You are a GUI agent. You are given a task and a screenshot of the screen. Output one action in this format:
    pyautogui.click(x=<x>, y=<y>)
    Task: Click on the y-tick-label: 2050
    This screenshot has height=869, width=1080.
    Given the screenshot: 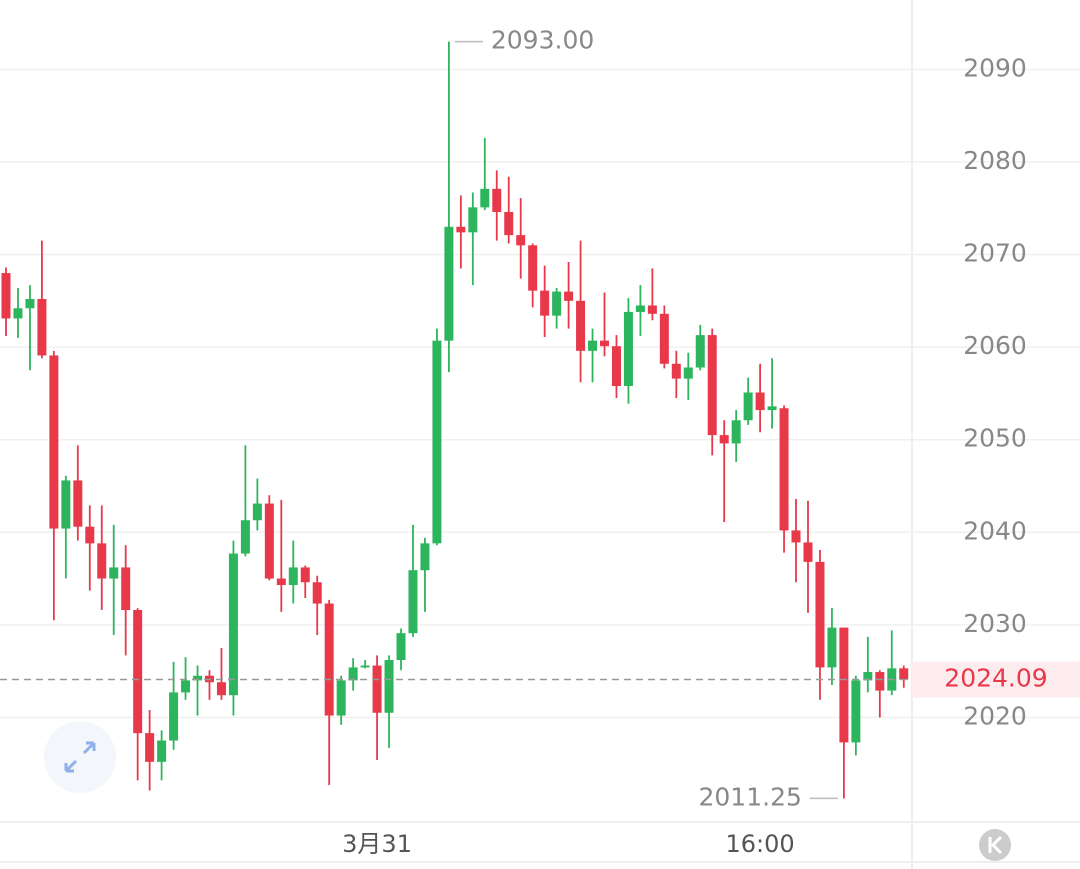 What is the action you would take?
    pyautogui.click(x=995, y=438)
    